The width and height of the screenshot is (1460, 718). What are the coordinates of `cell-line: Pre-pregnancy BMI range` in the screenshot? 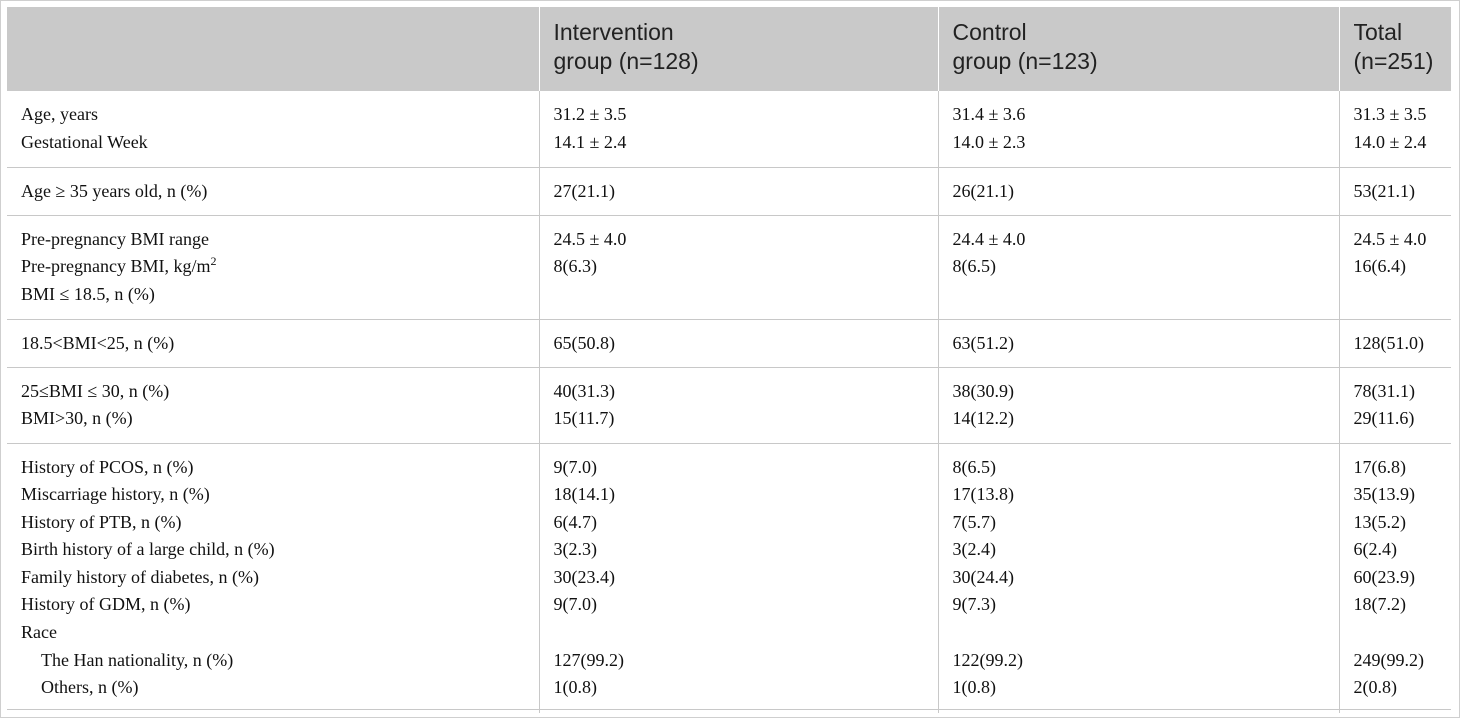 It's located at (115, 238).